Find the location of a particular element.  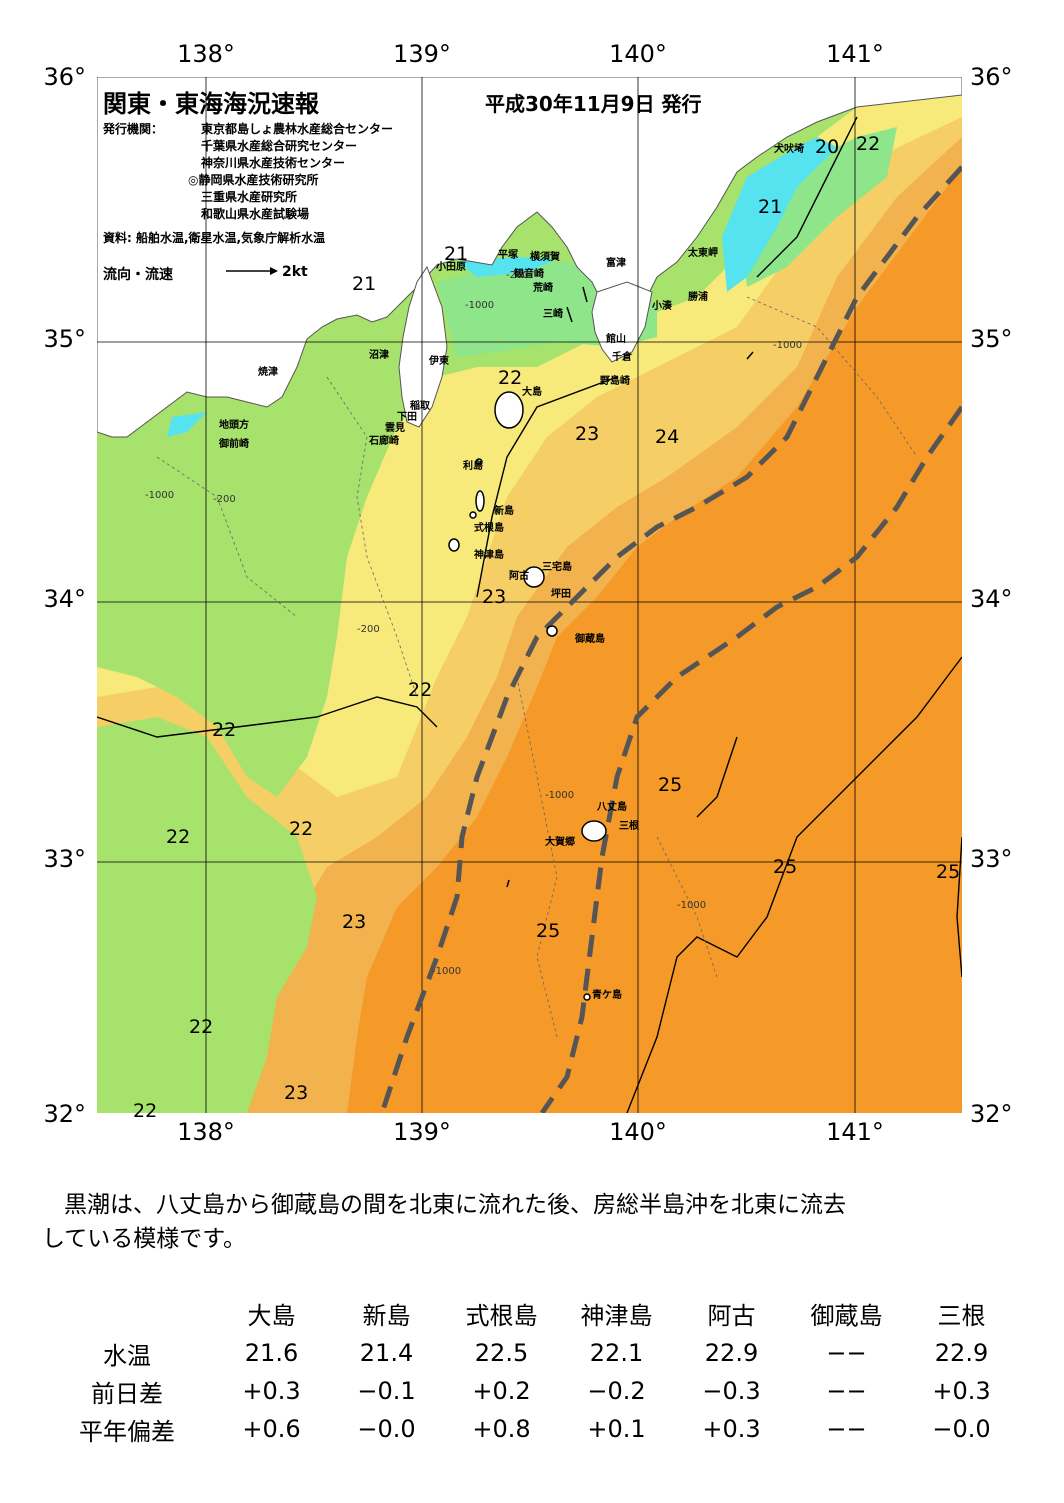

place-label: 地頭方 is located at coordinates (234, 425).